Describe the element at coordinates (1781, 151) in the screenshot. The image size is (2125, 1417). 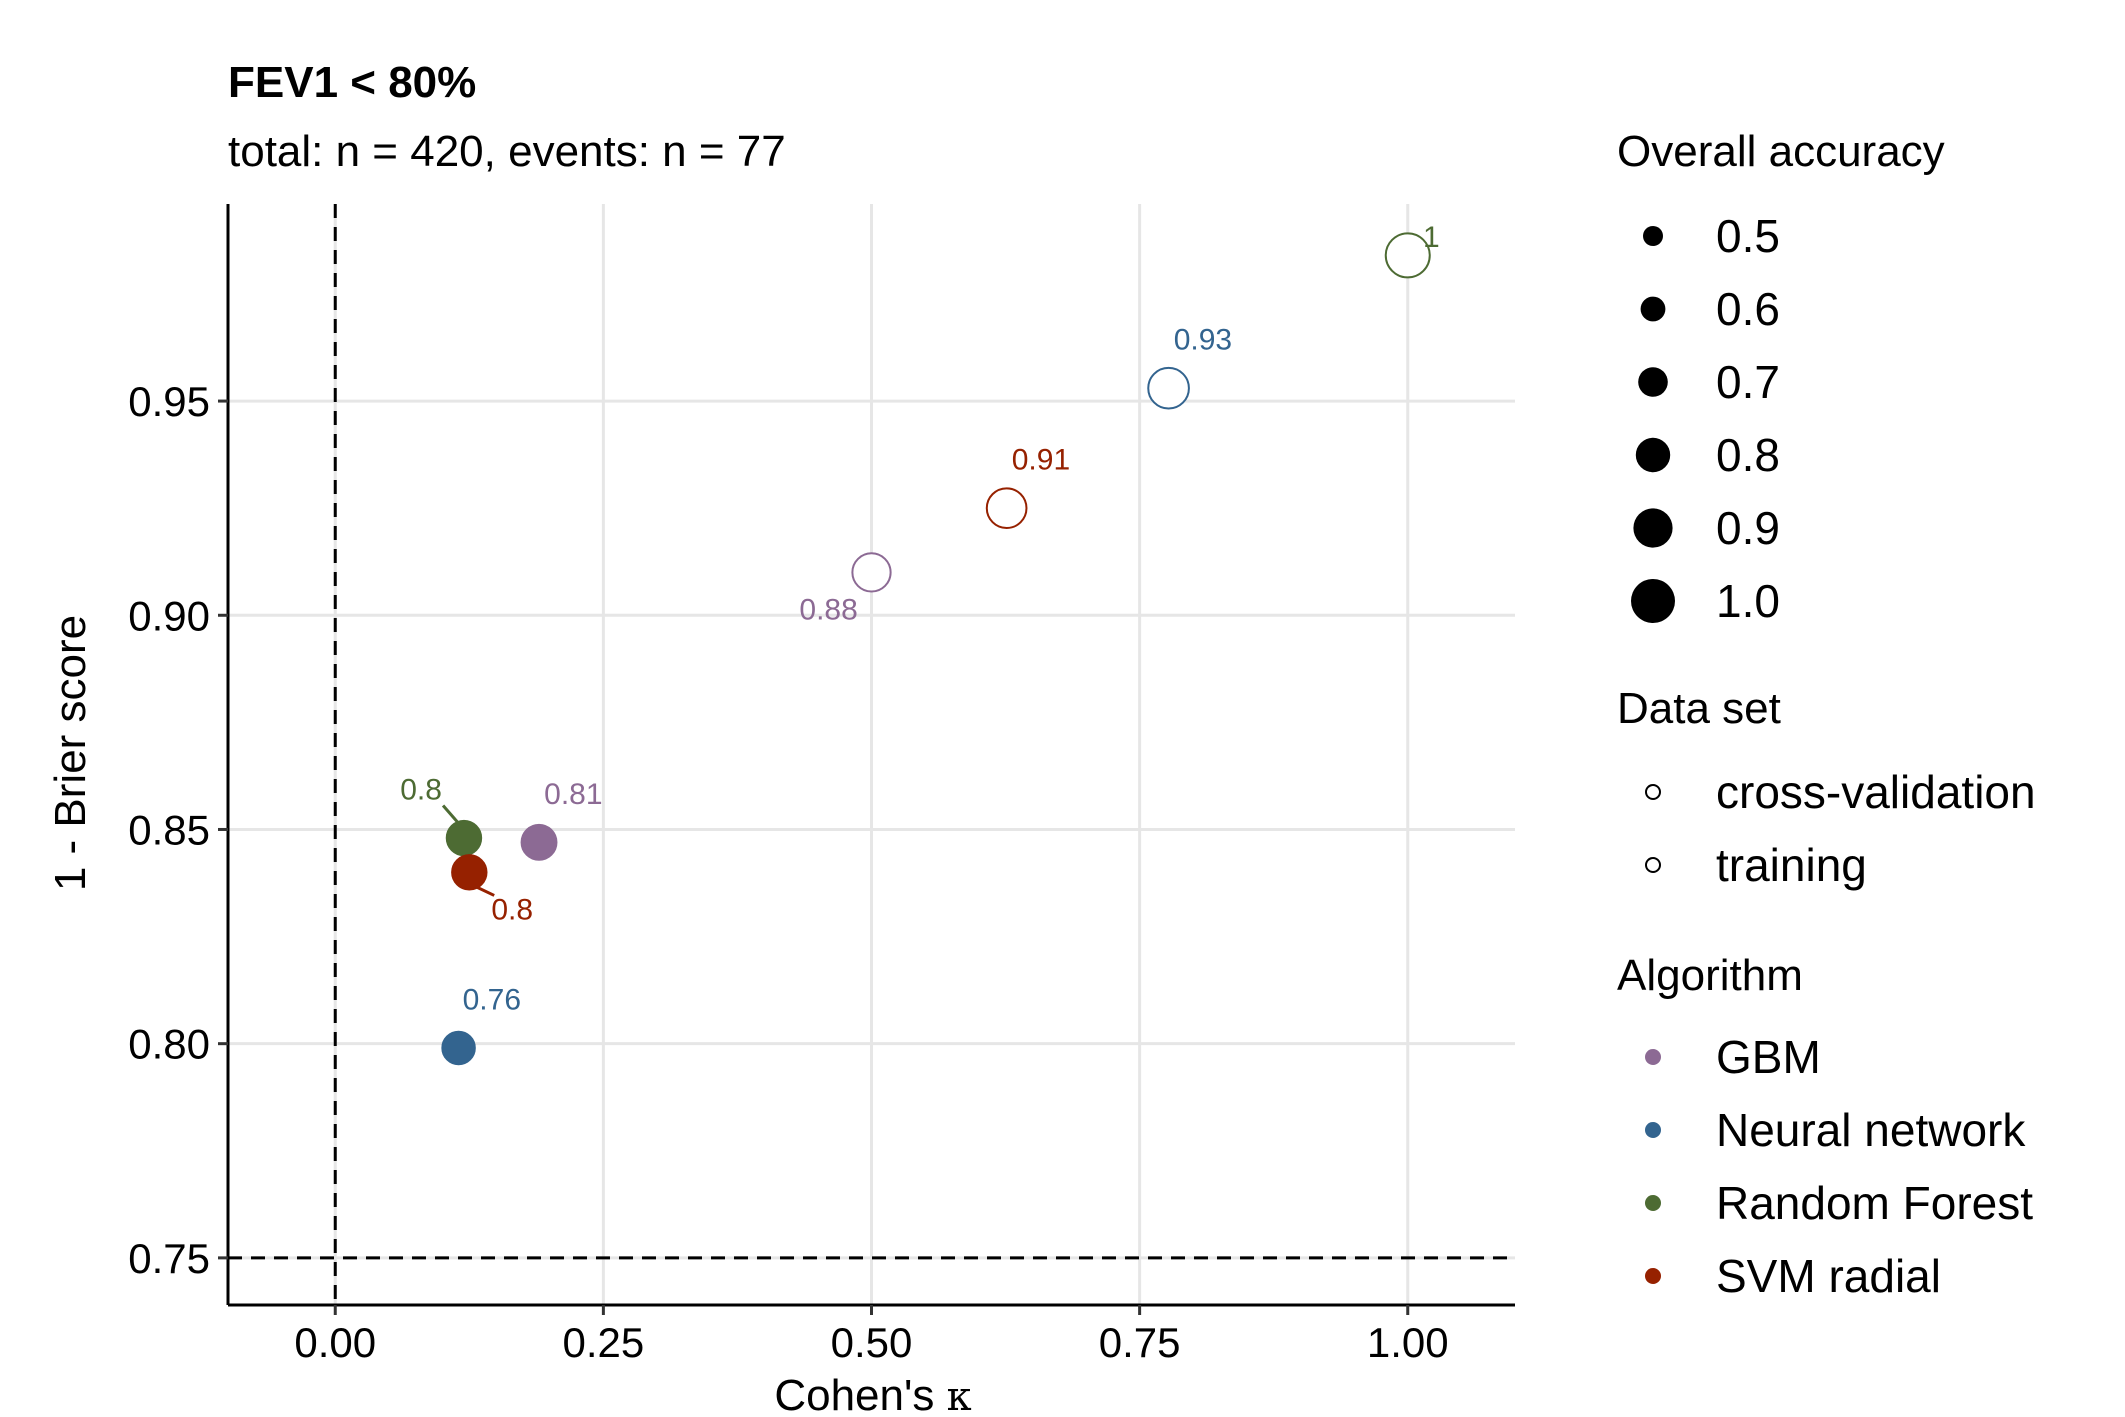
I see `legend-title-accuracy: Overall accuracy` at that location.